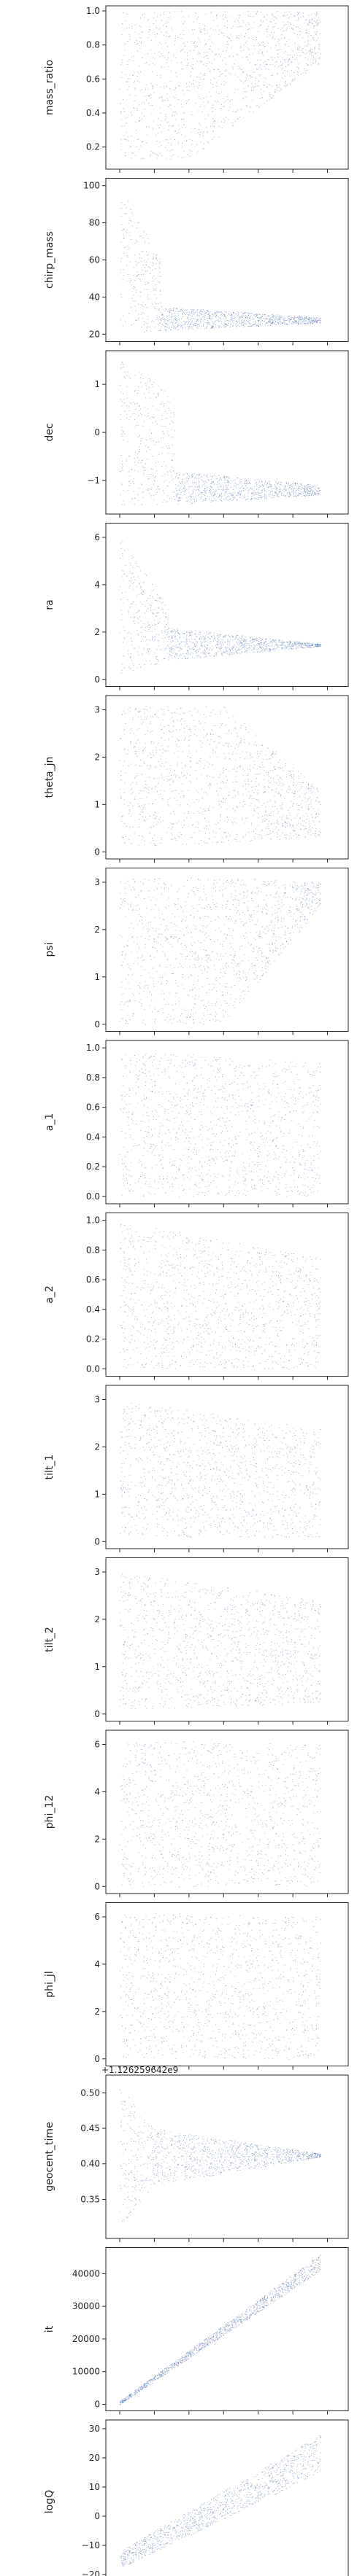 The width and height of the screenshot is (357, 2576). What do you see at coordinates (93, 45) in the screenshot?
I see `y-tick-label: 0.8` at bounding box center [93, 45].